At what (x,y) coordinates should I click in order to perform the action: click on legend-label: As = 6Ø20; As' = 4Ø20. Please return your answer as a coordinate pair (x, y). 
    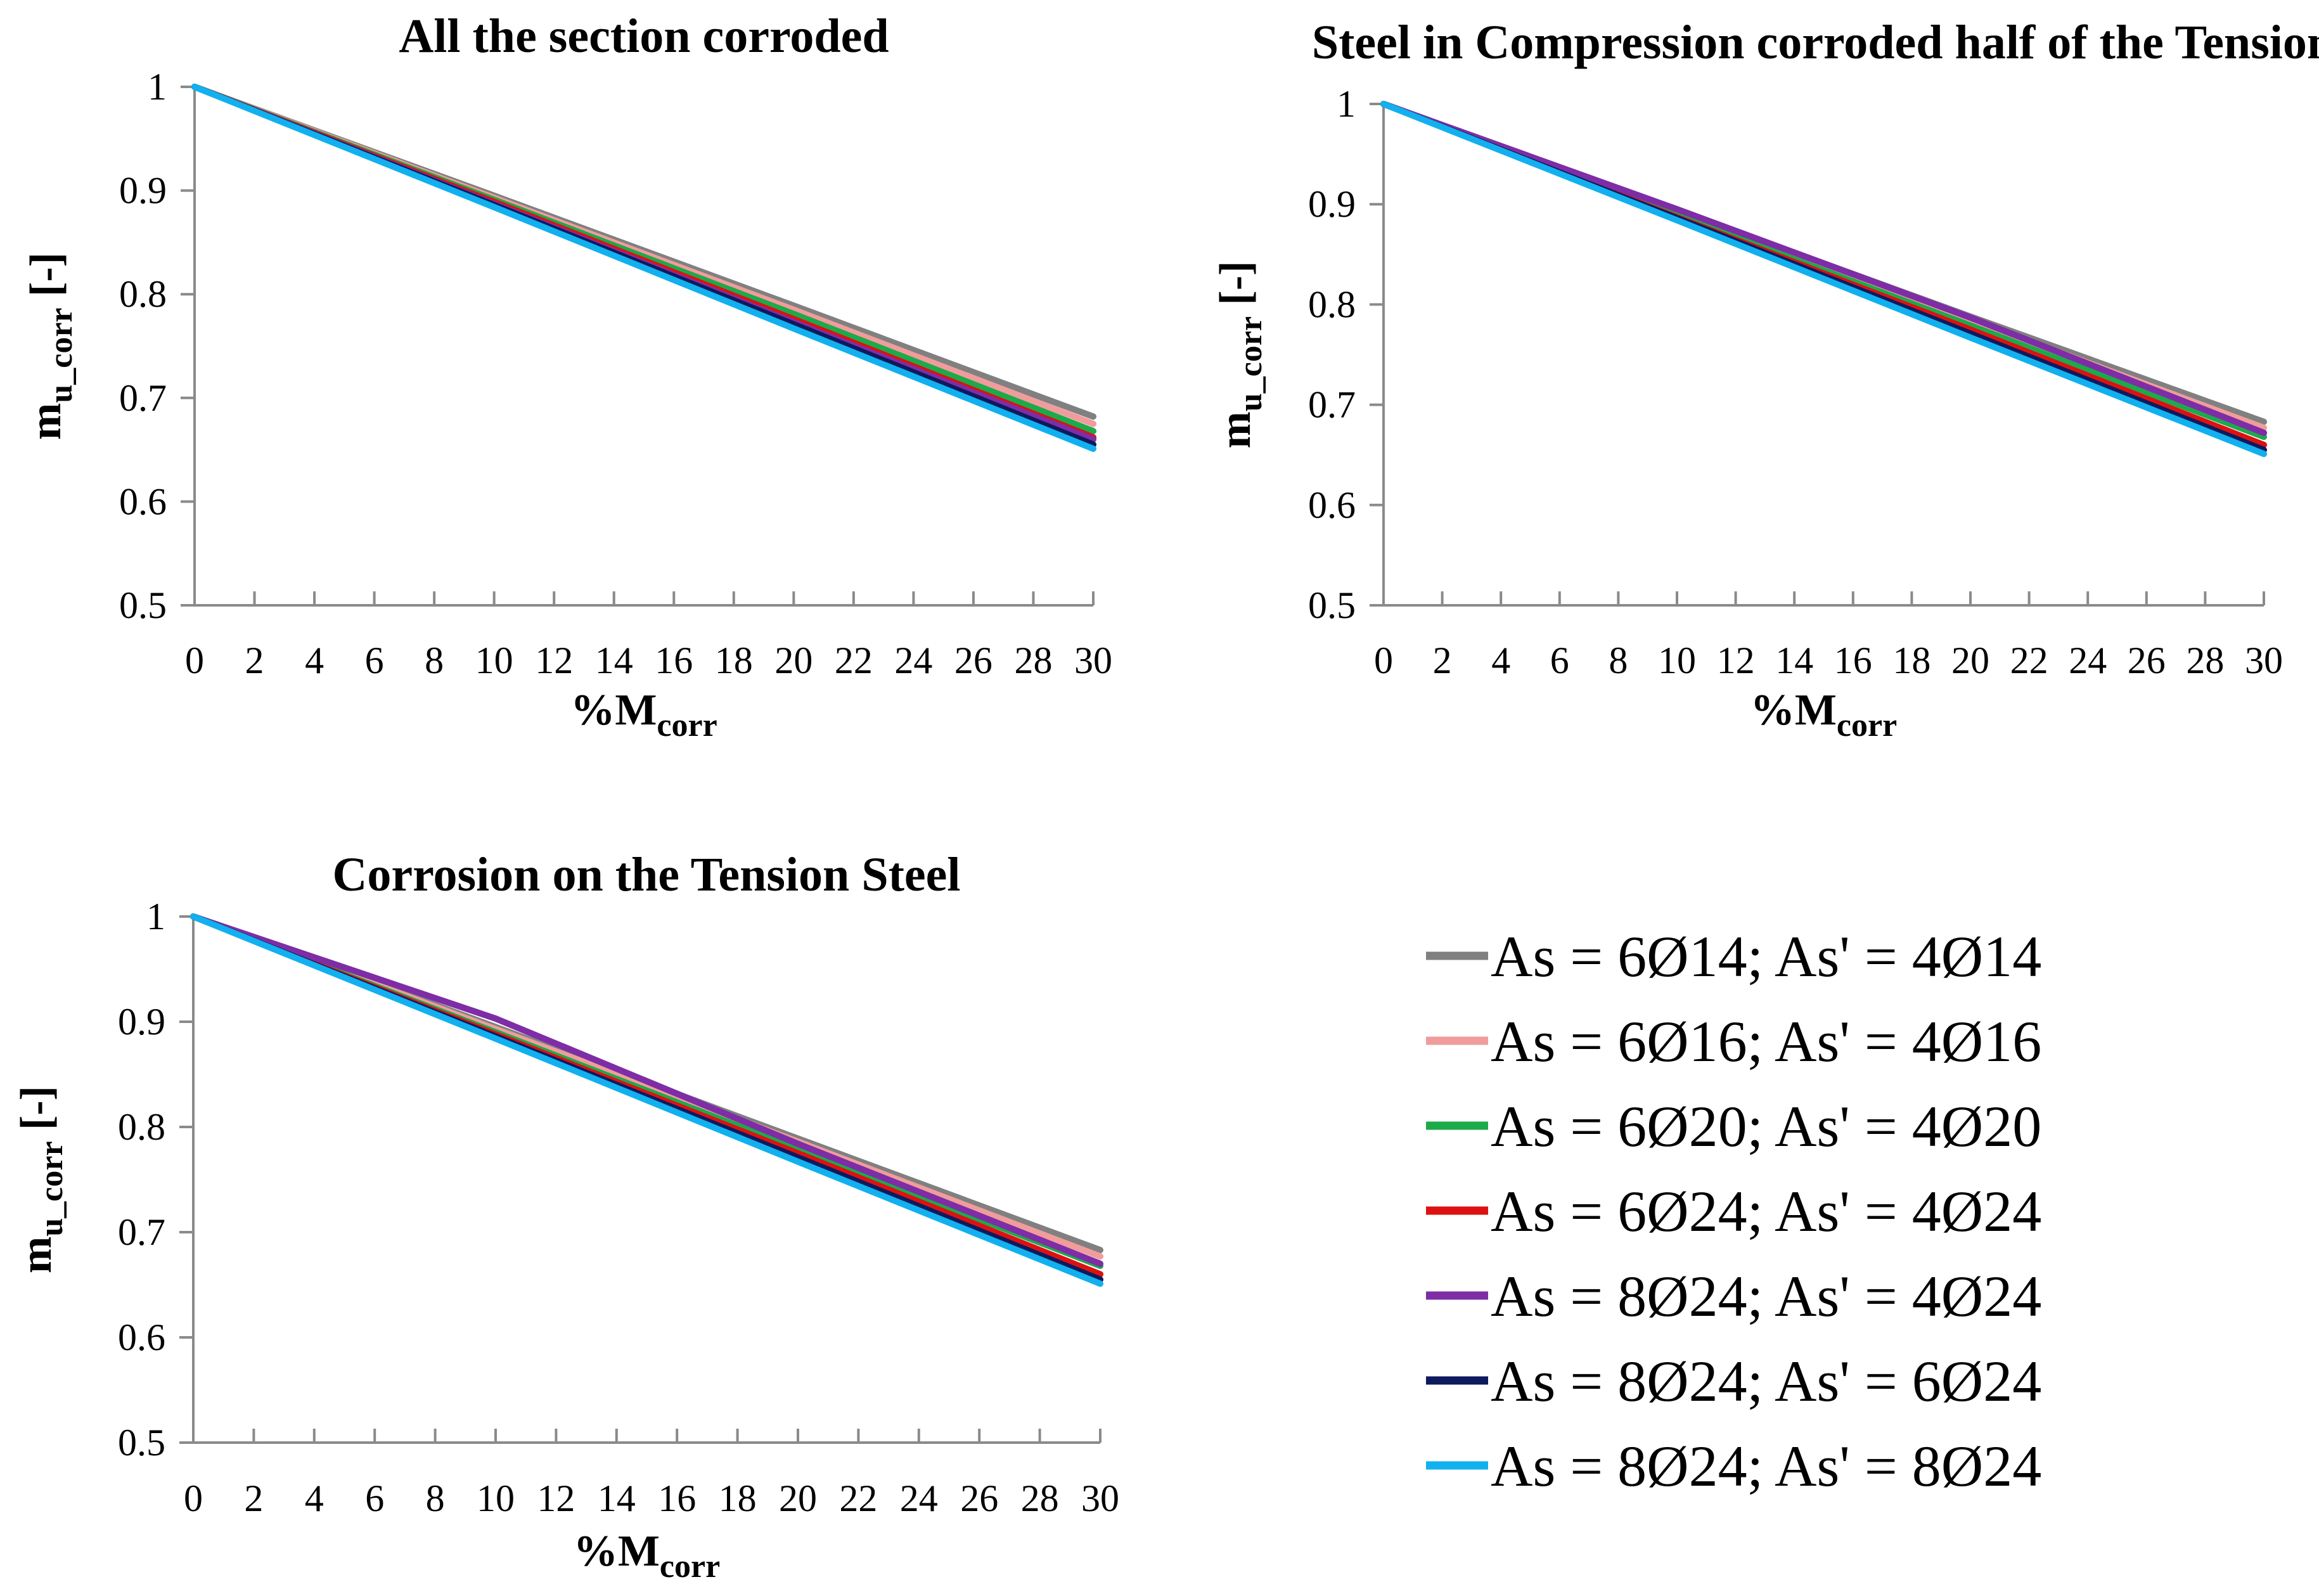
    Looking at the image, I should click on (1766, 1126).